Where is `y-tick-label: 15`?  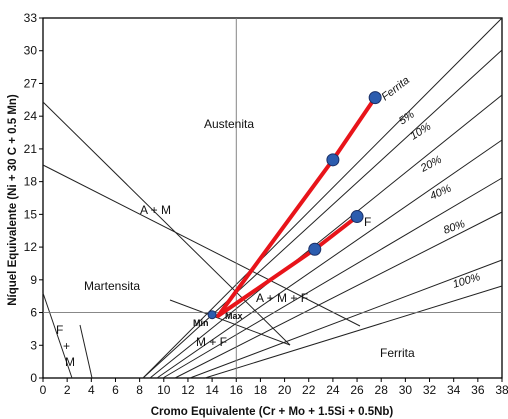
y-tick-label: 15 is located at coordinates (31, 214).